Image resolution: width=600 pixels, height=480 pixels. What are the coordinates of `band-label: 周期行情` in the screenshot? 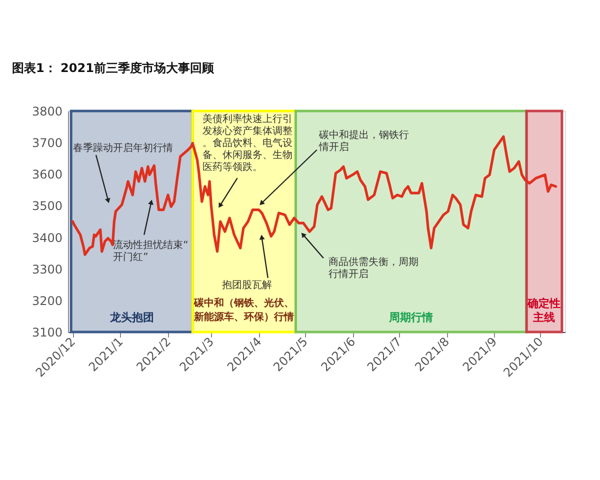 It's located at (411, 317).